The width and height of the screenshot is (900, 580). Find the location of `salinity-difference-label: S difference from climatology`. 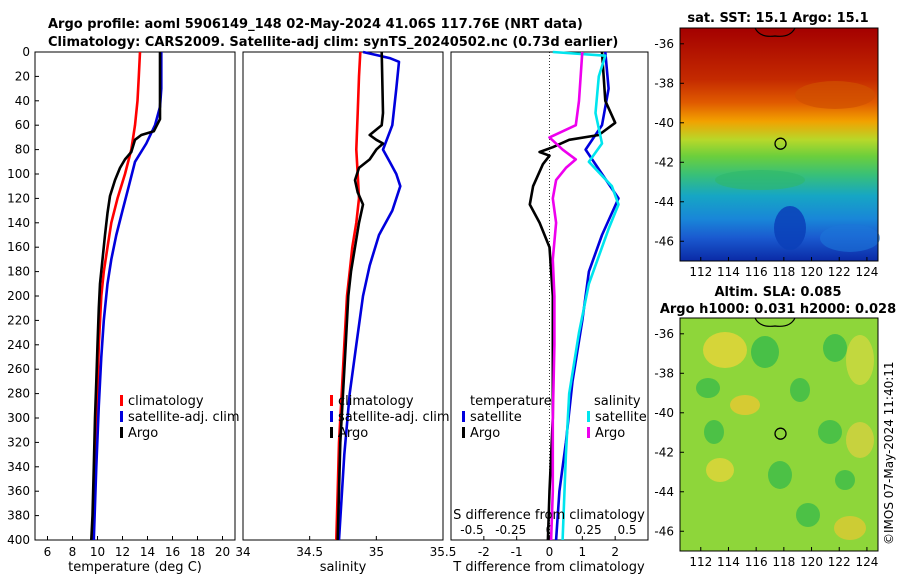

salinity-difference-label: S difference from climatology is located at coordinates (549, 515).